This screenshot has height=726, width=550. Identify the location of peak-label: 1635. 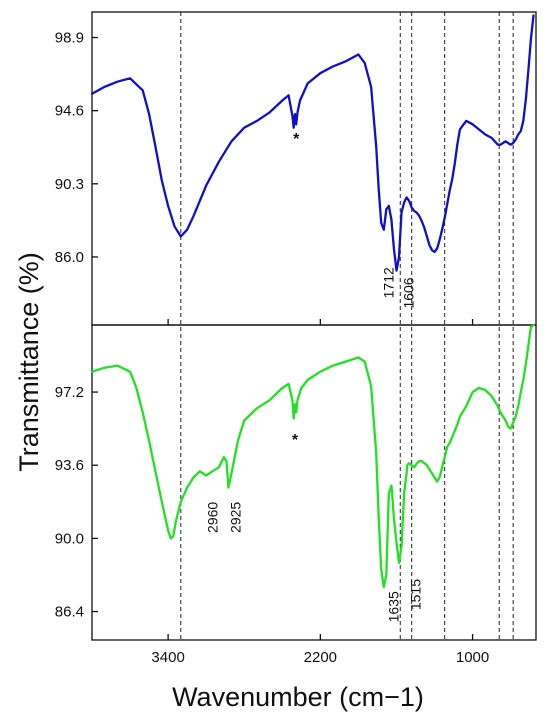
(393, 606).